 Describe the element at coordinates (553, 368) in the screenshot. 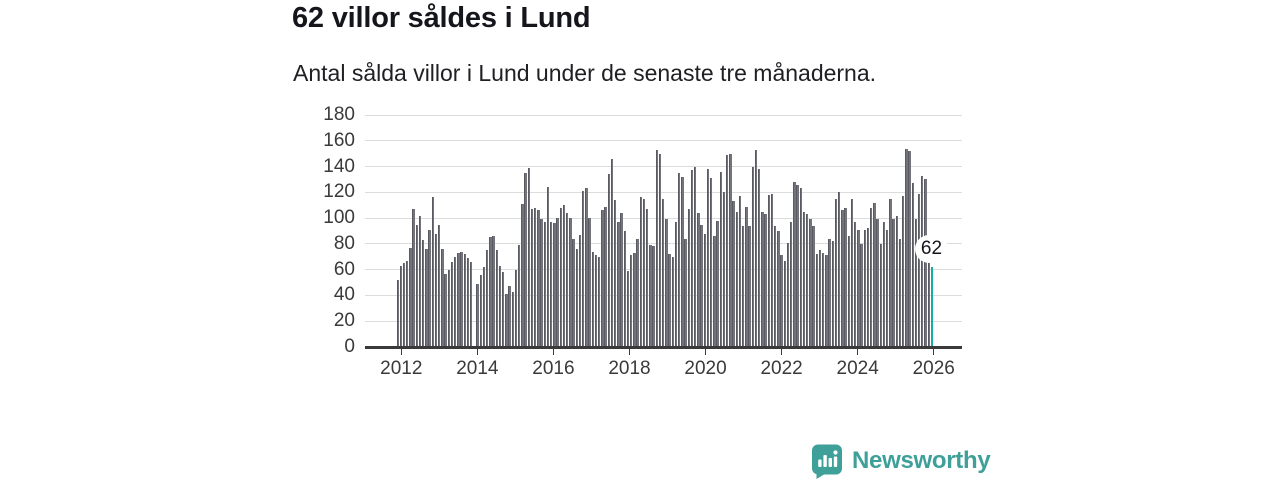

I see `x-axis-tick-label: 2016` at that location.